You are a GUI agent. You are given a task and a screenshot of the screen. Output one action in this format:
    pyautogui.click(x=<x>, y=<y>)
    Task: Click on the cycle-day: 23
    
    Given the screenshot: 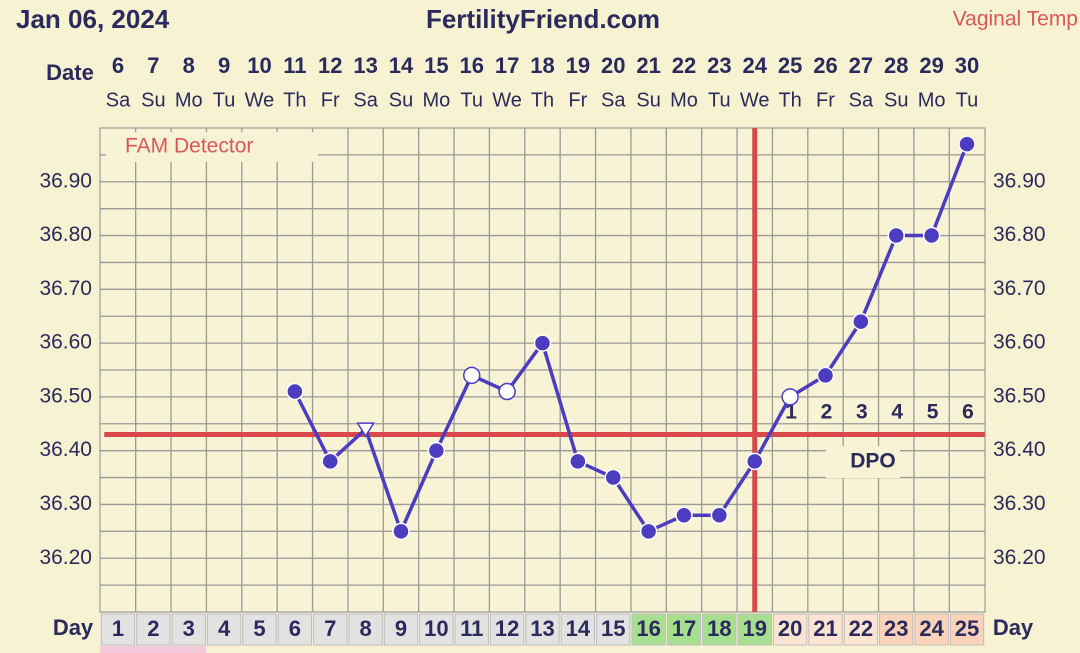 What is the action you would take?
    pyautogui.click(x=896, y=628)
    